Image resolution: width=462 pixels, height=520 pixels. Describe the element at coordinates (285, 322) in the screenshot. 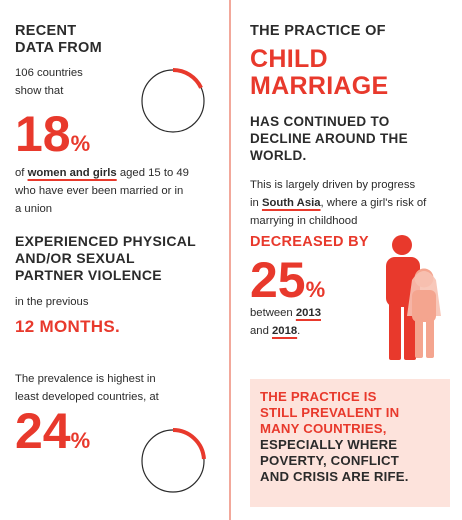

I see `between-years: between 2013 and 2018.` at that location.